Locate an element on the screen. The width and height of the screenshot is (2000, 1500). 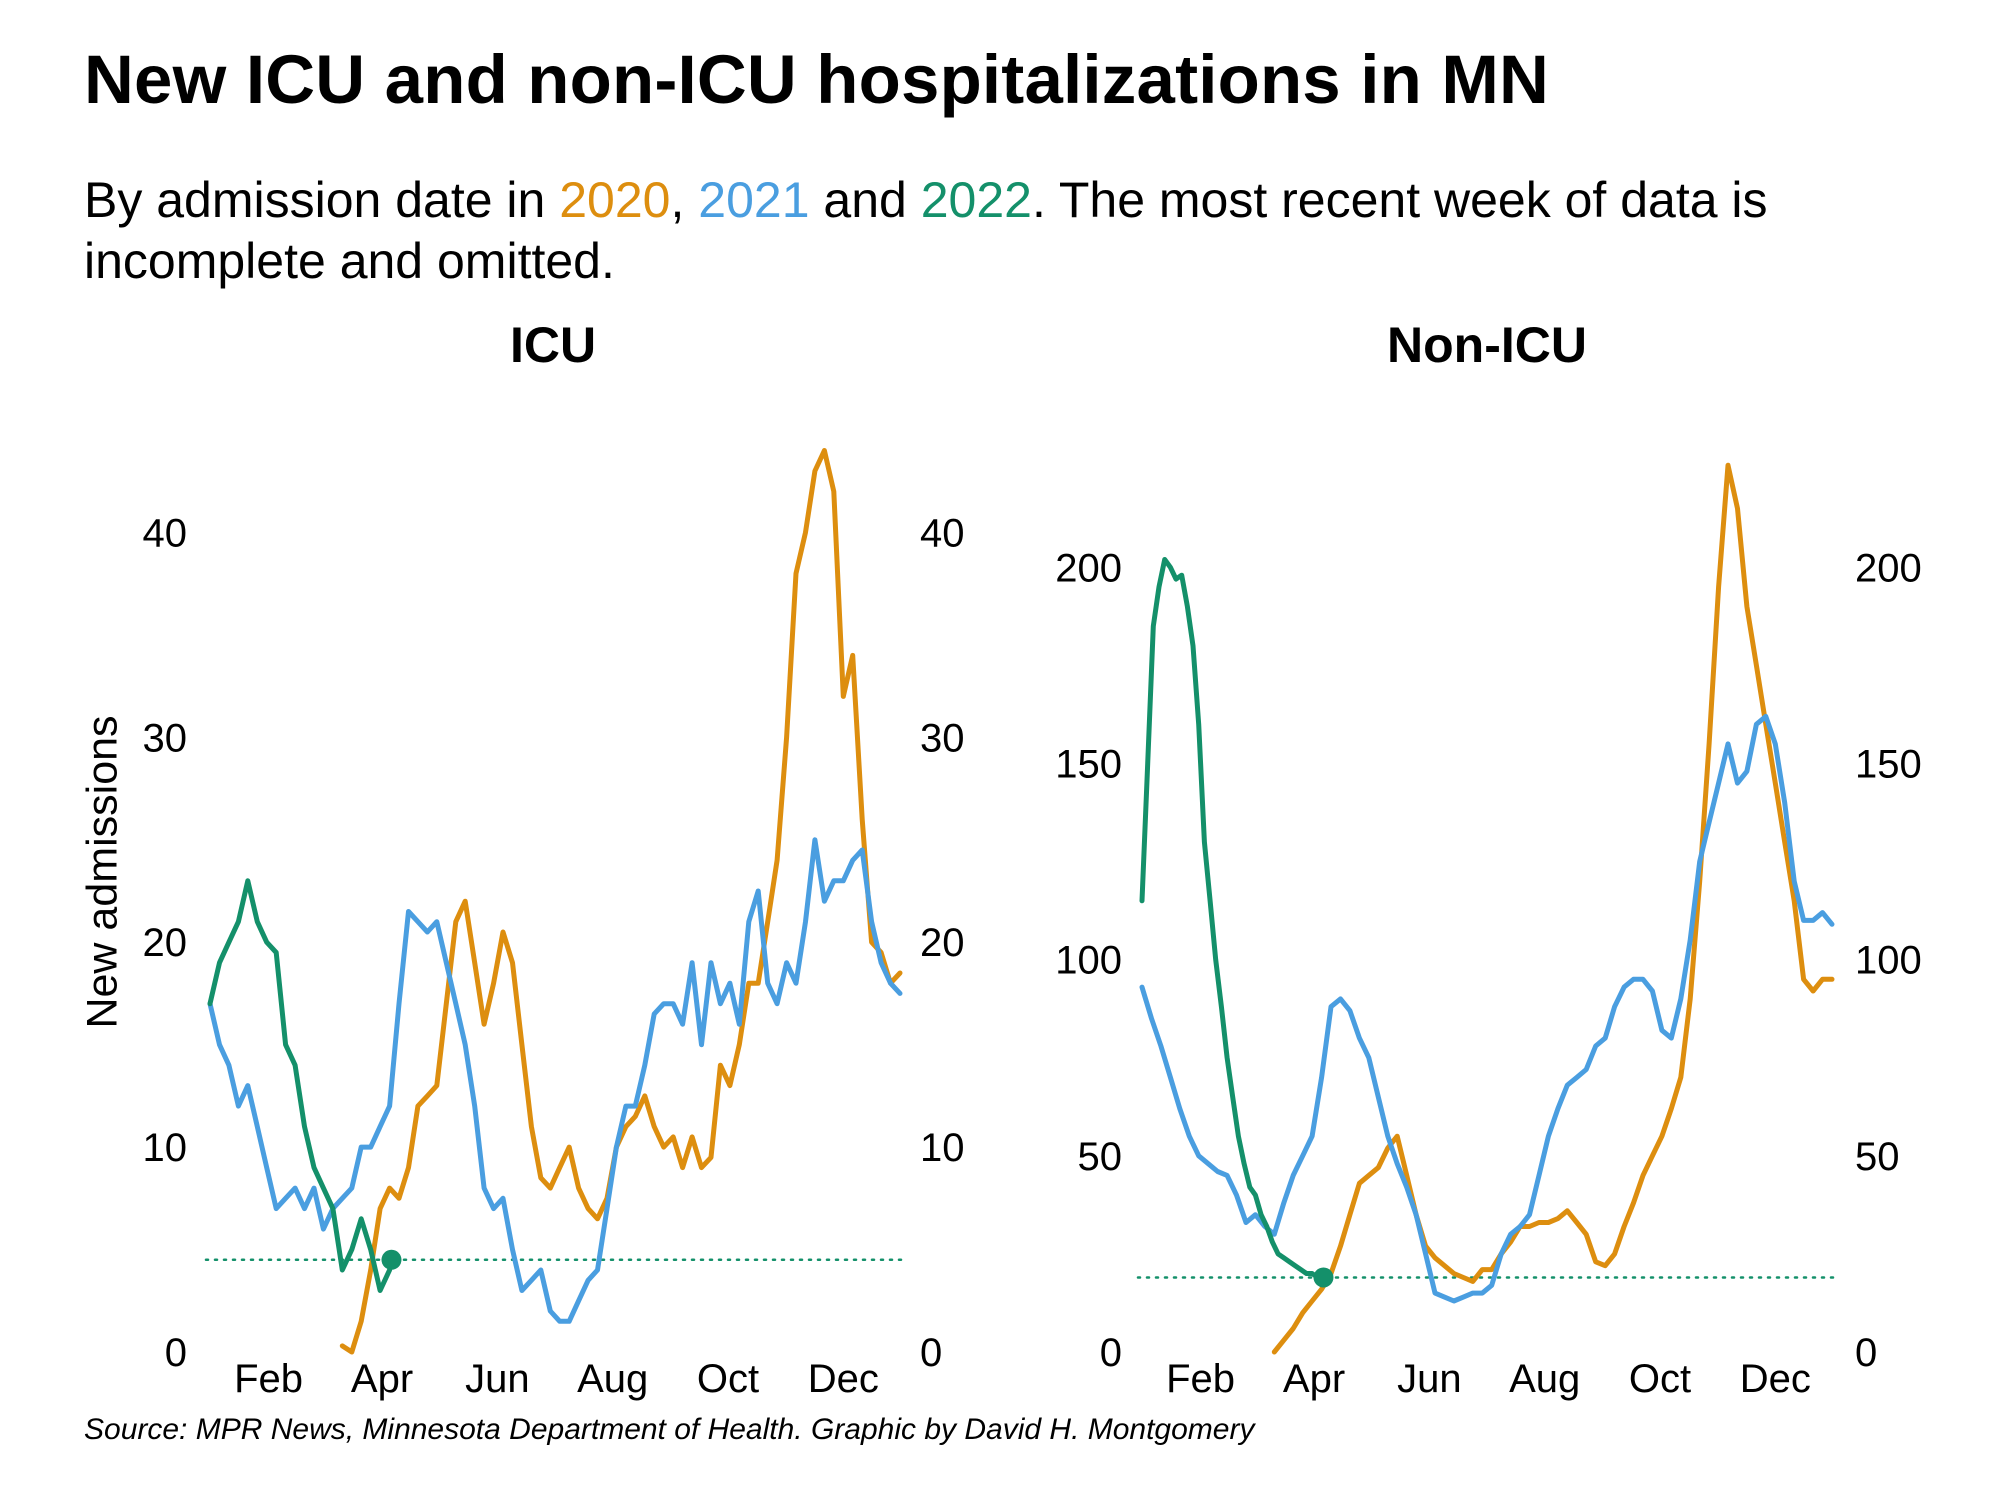
icu-x-tick-jun: Jun is located at coordinates (497, 1379).